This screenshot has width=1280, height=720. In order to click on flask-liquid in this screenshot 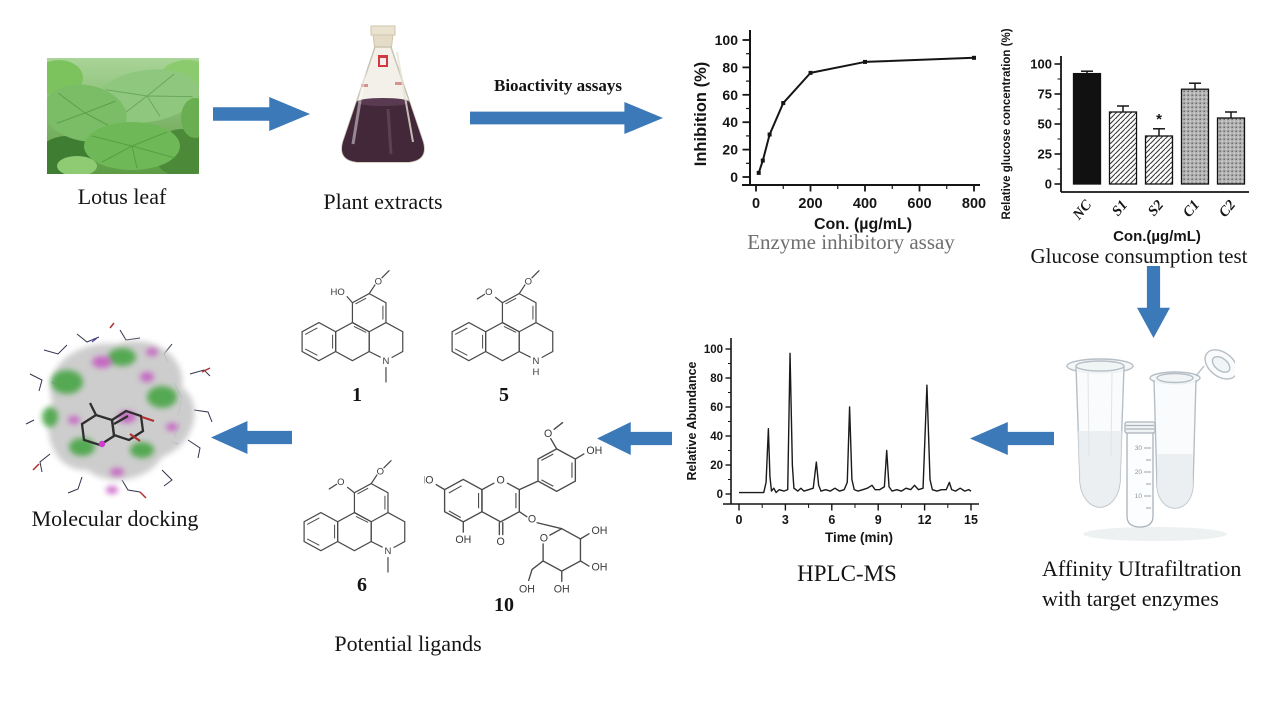, I will do `click(383, 132)`.